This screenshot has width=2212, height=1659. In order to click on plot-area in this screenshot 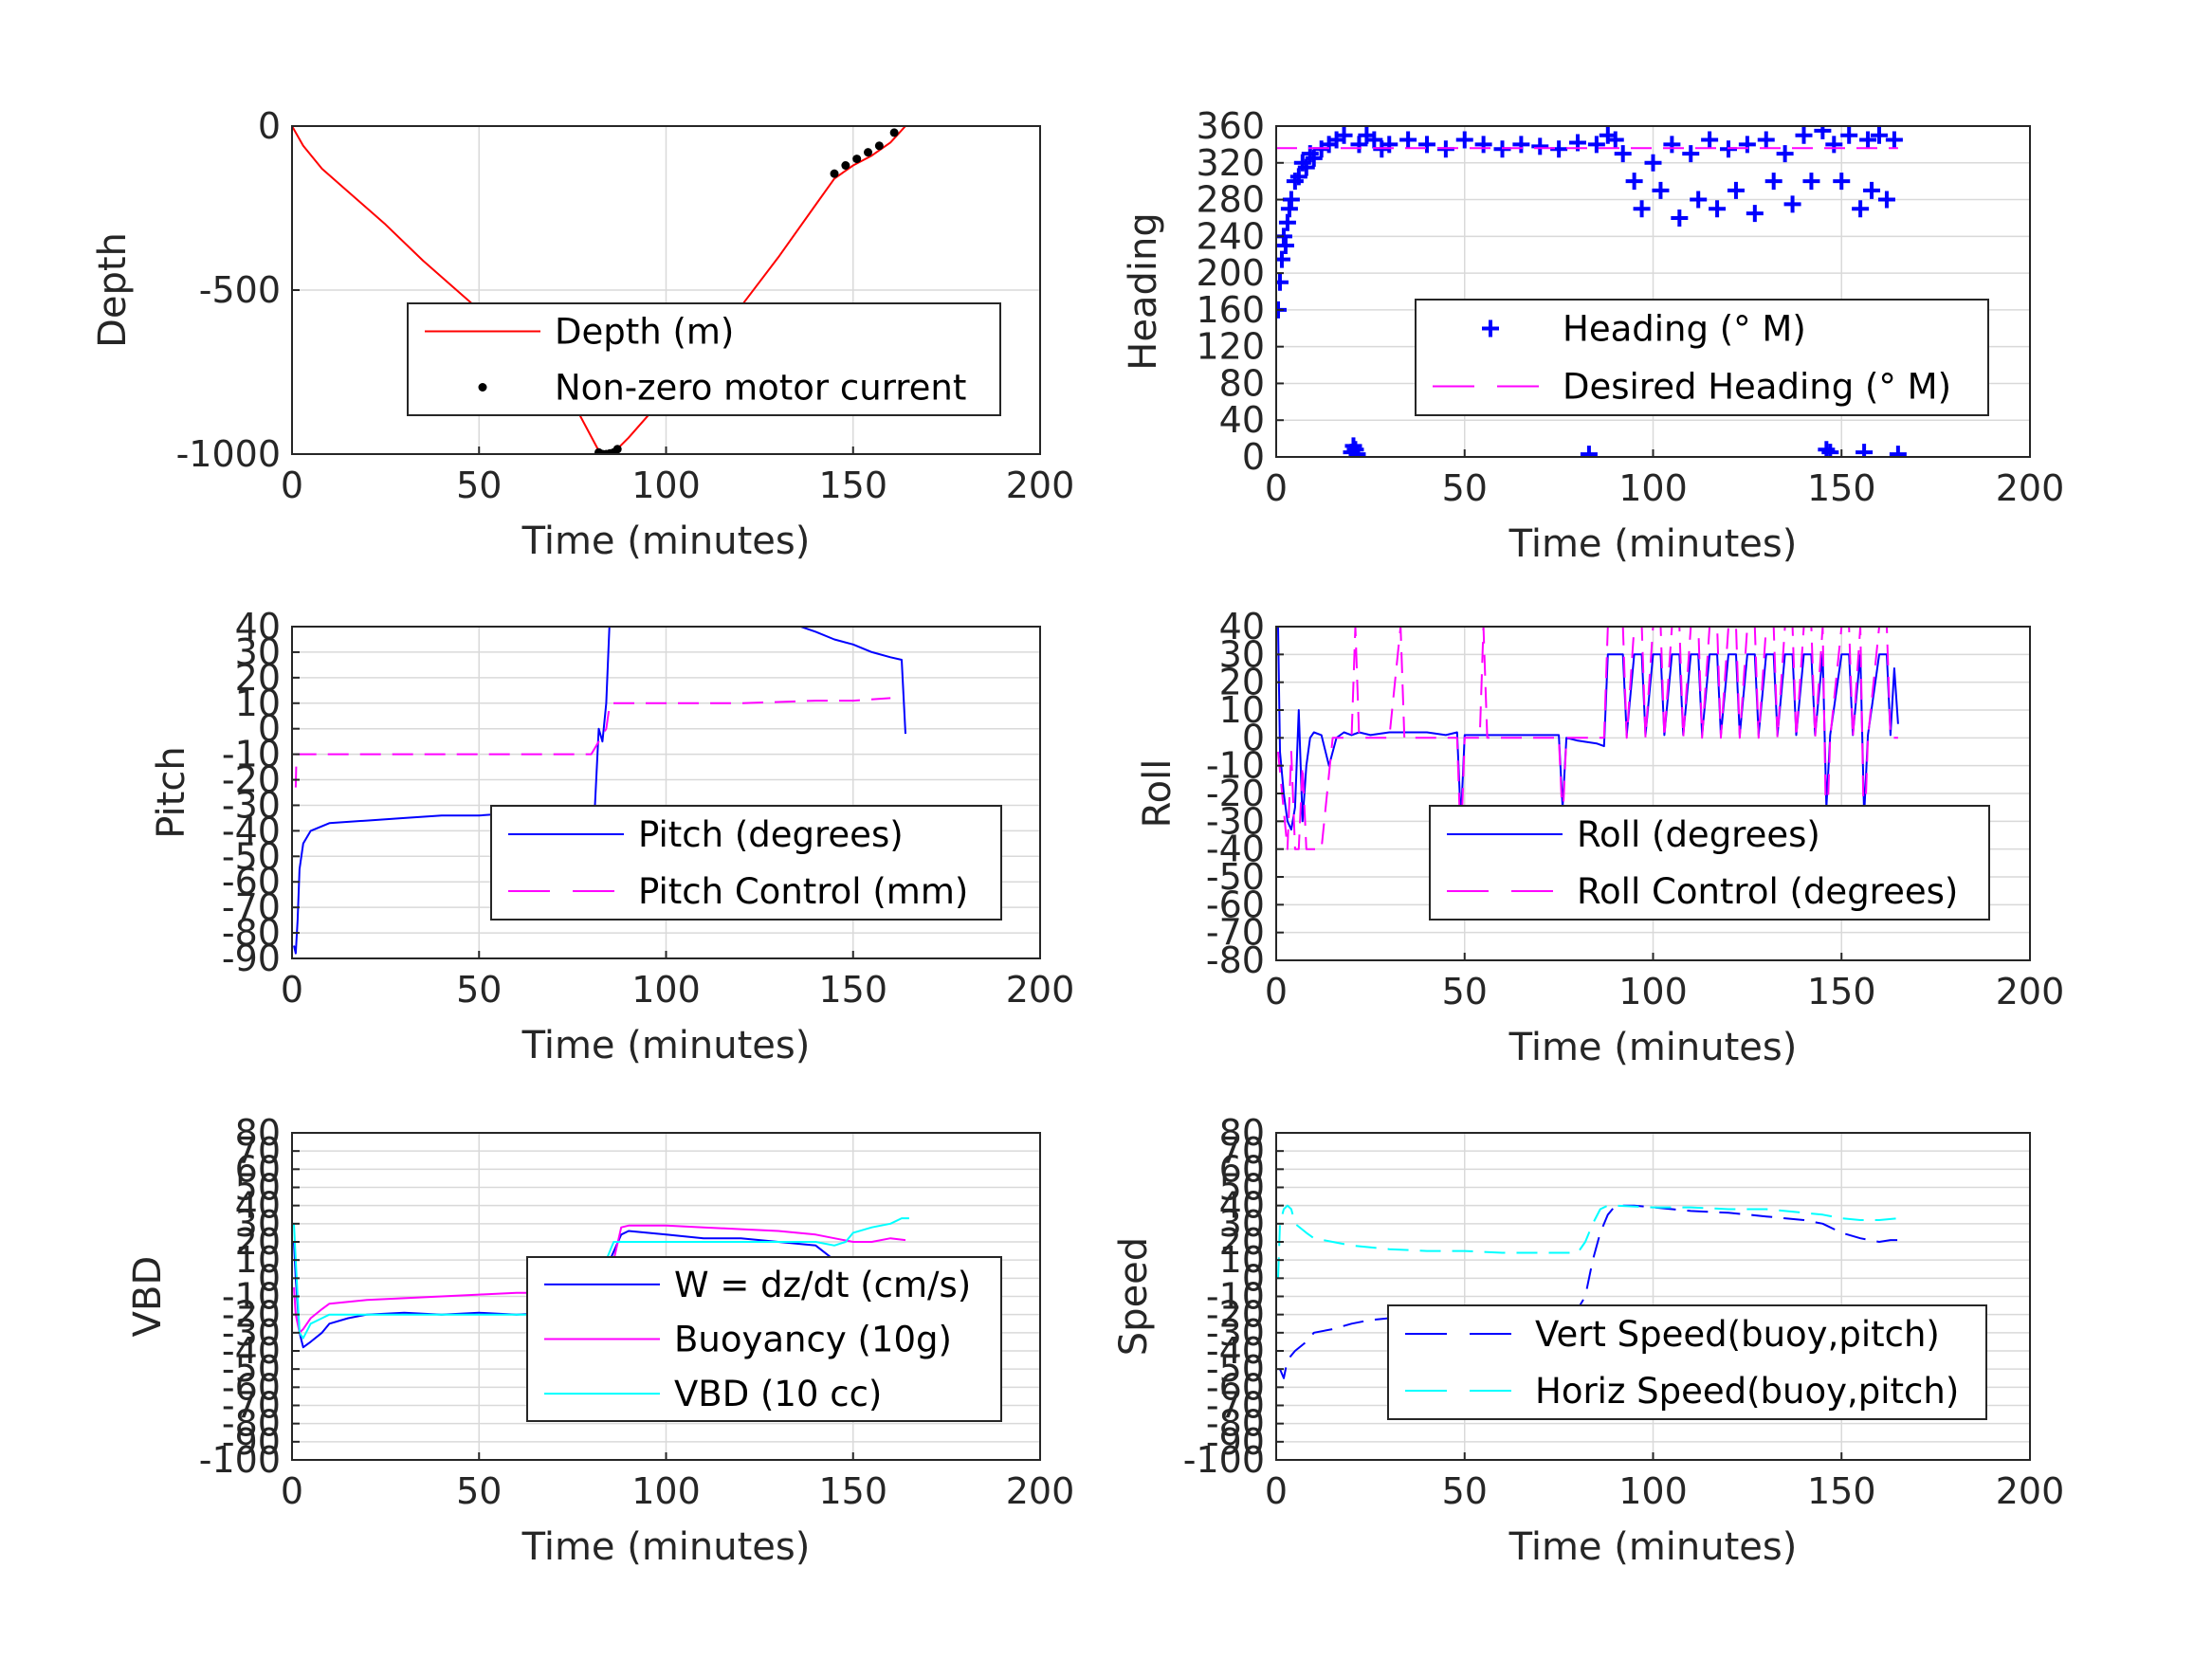, I will do `click(1587, 1291)`.